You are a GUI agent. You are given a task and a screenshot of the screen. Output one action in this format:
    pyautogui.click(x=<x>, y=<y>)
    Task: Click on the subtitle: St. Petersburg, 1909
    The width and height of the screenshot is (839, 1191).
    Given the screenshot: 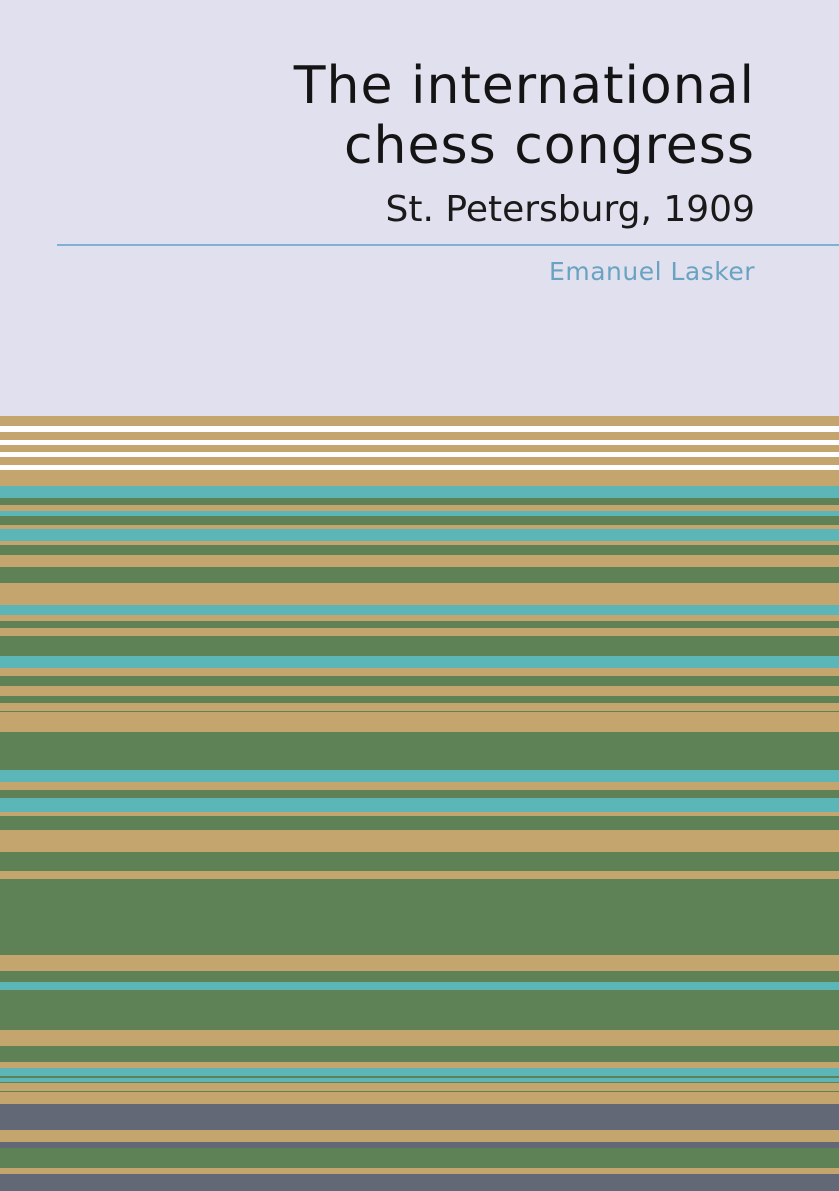 What is the action you would take?
    pyautogui.click(x=570, y=209)
    